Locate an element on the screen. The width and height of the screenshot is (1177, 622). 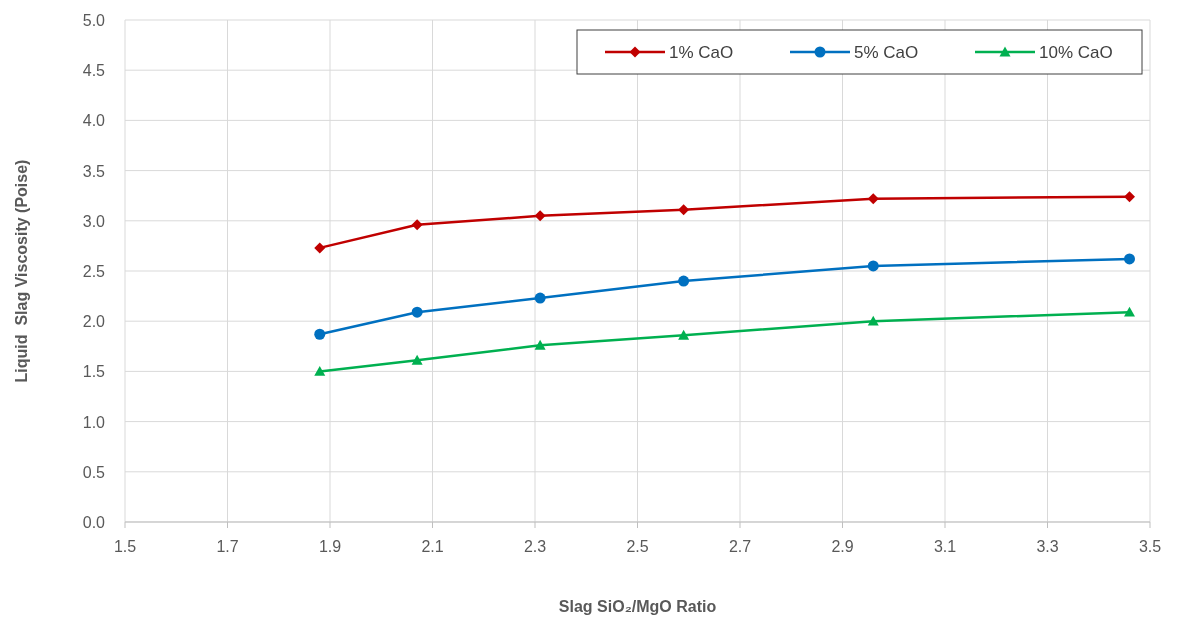
x-tick-label: 3.1 is located at coordinates (945, 546).